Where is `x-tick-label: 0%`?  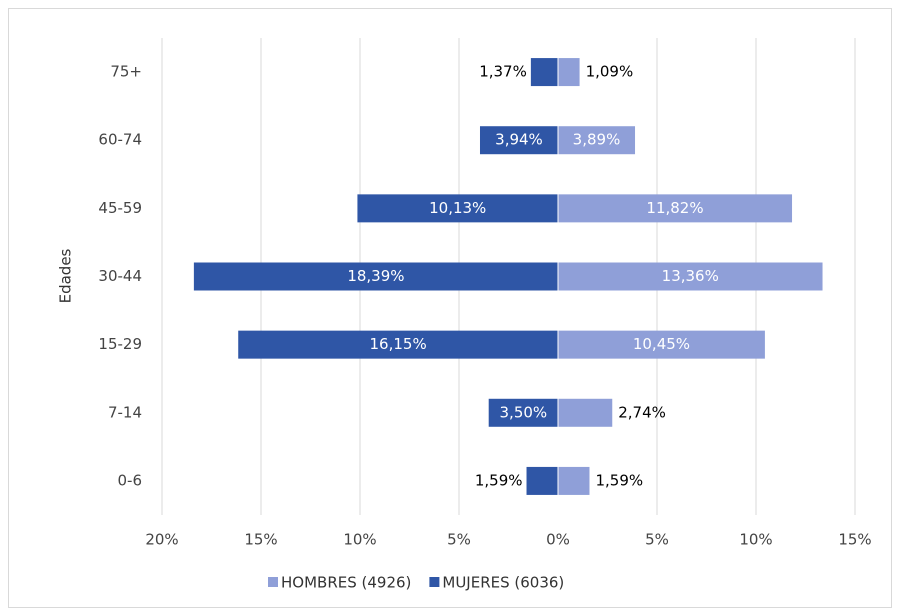 x-tick-label: 0% is located at coordinates (558, 540).